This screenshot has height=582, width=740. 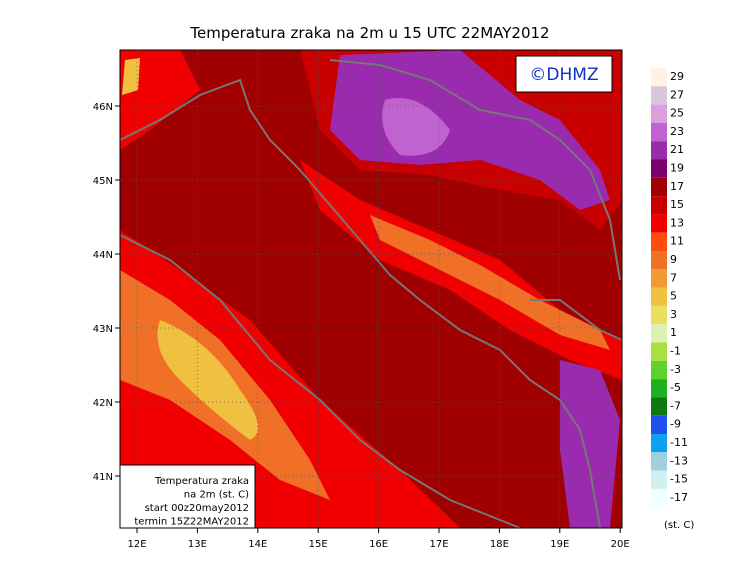 I want to click on lat-label: 41N, so click(x=103, y=477).